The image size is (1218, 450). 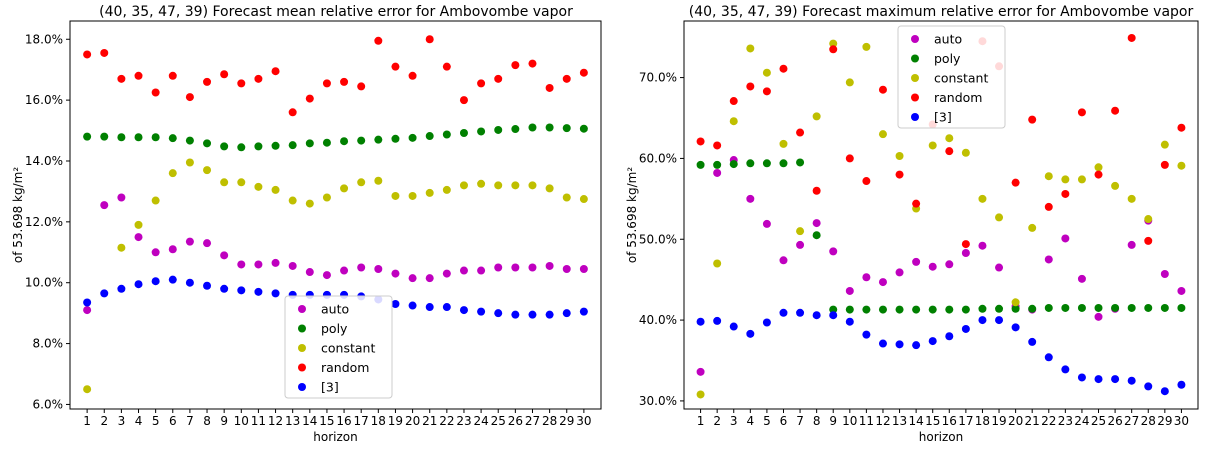 What do you see at coordinates (446, 421) in the screenshot?
I see `x-tick-label: 22` at bounding box center [446, 421].